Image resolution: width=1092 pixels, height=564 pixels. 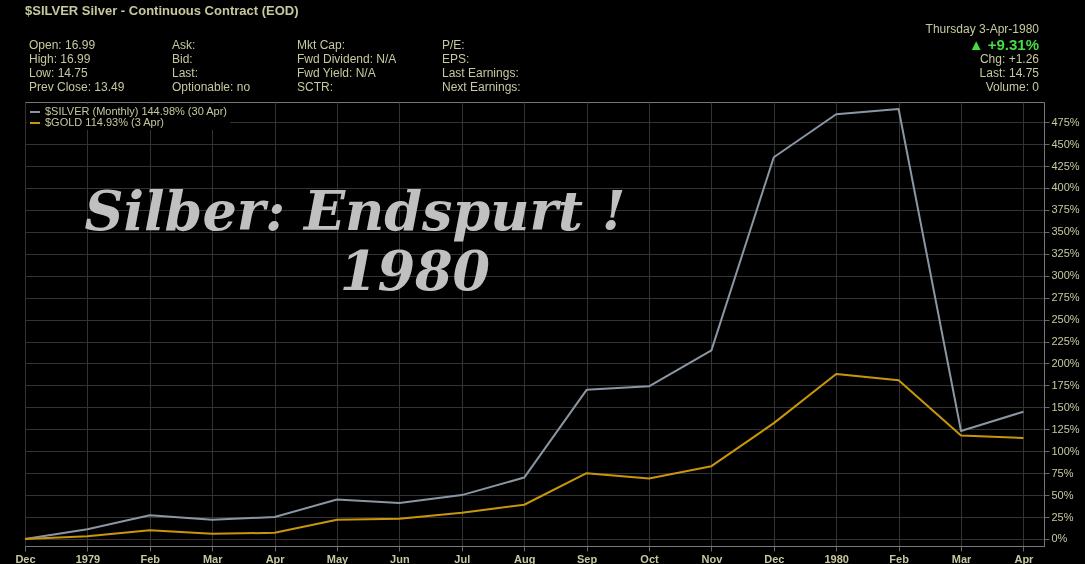 I want to click on y-tick-label: 450%, so click(x=1065, y=143).